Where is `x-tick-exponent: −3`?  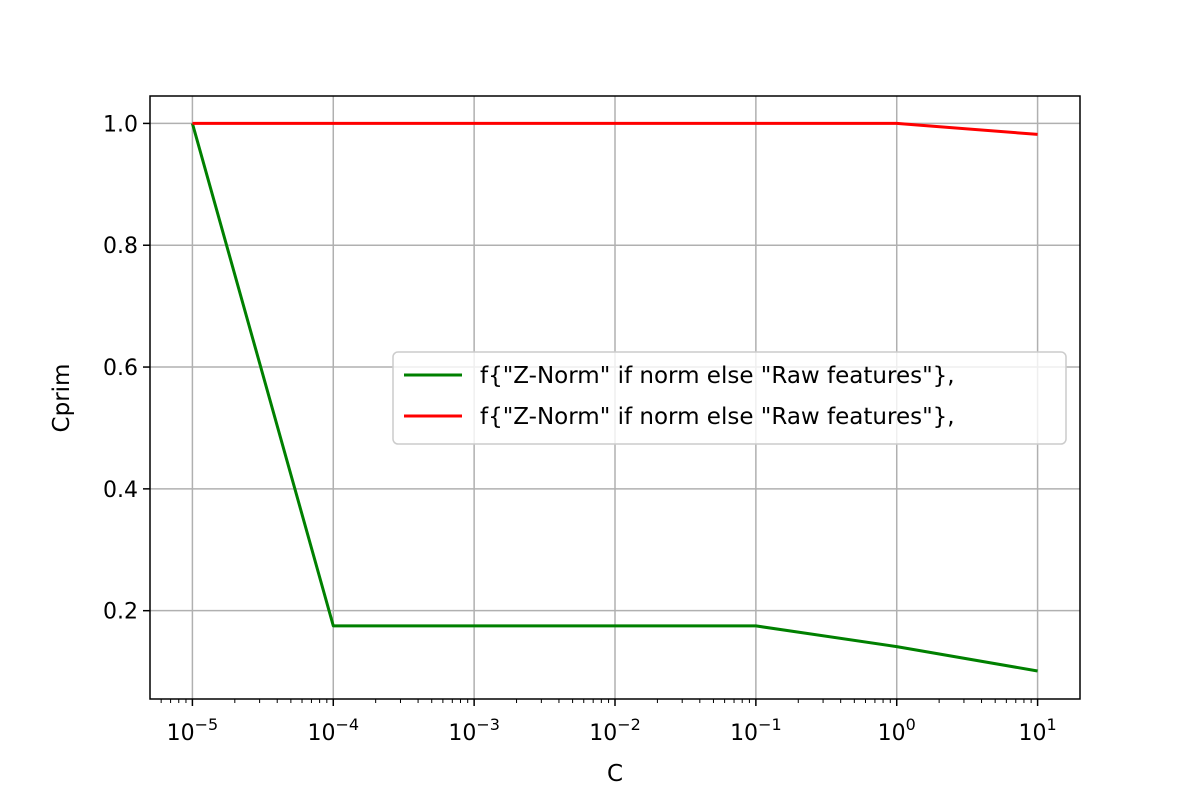 x-tick-exponent: −3 is located at coordinates (488, 724).